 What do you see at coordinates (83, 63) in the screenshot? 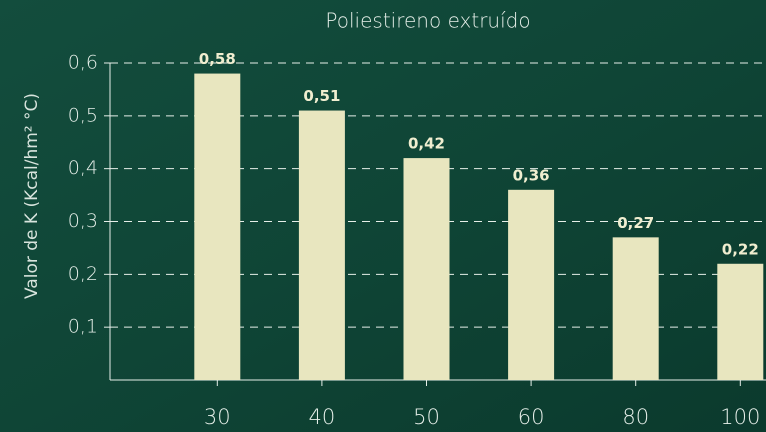
I see `y-tick-label: 0,6` at bounding box center [83, 63].